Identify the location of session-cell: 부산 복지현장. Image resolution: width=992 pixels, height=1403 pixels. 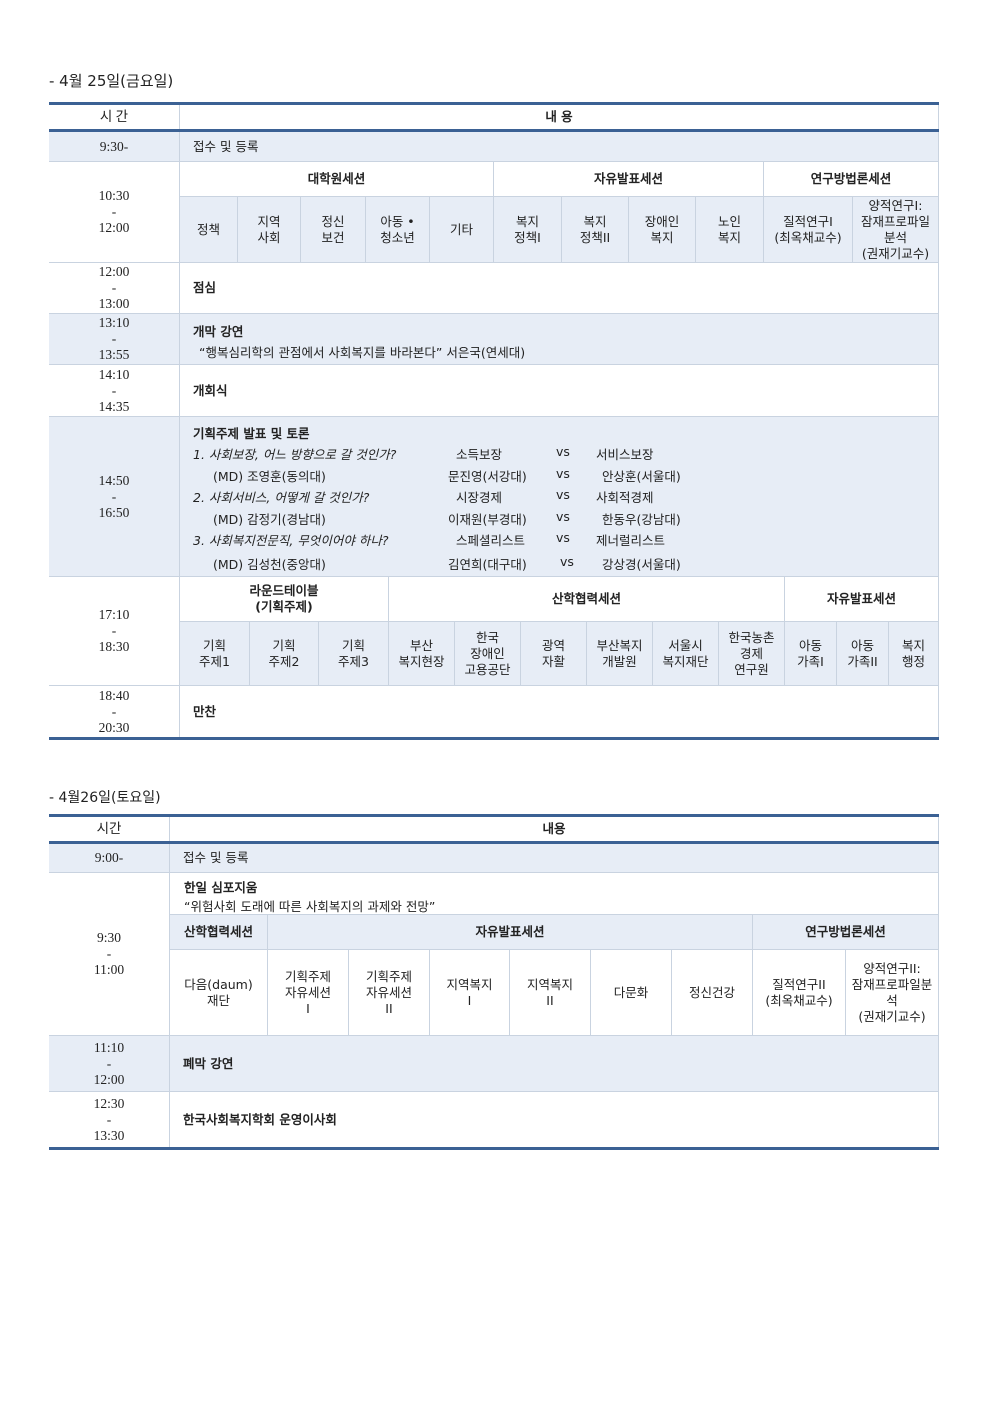
(422, 654).